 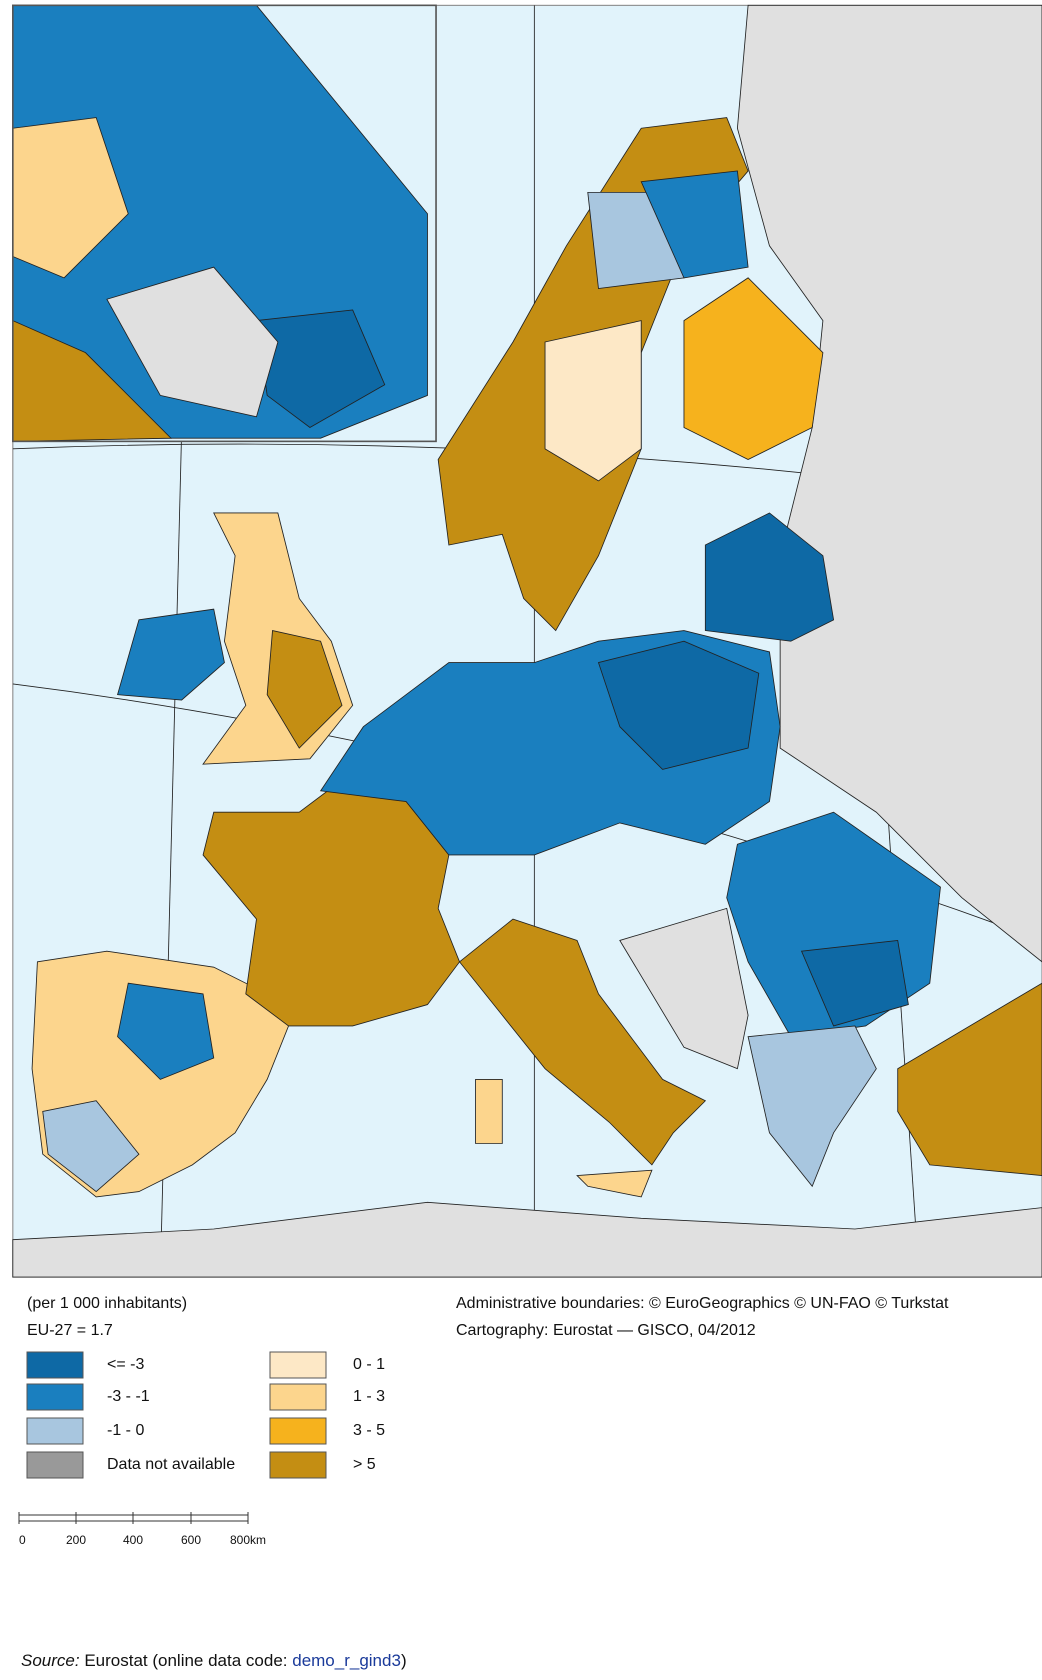 What do you see at coordinates (582, 1042) in the screenshot?
I see `italy` at bounding box center [582, 1042].